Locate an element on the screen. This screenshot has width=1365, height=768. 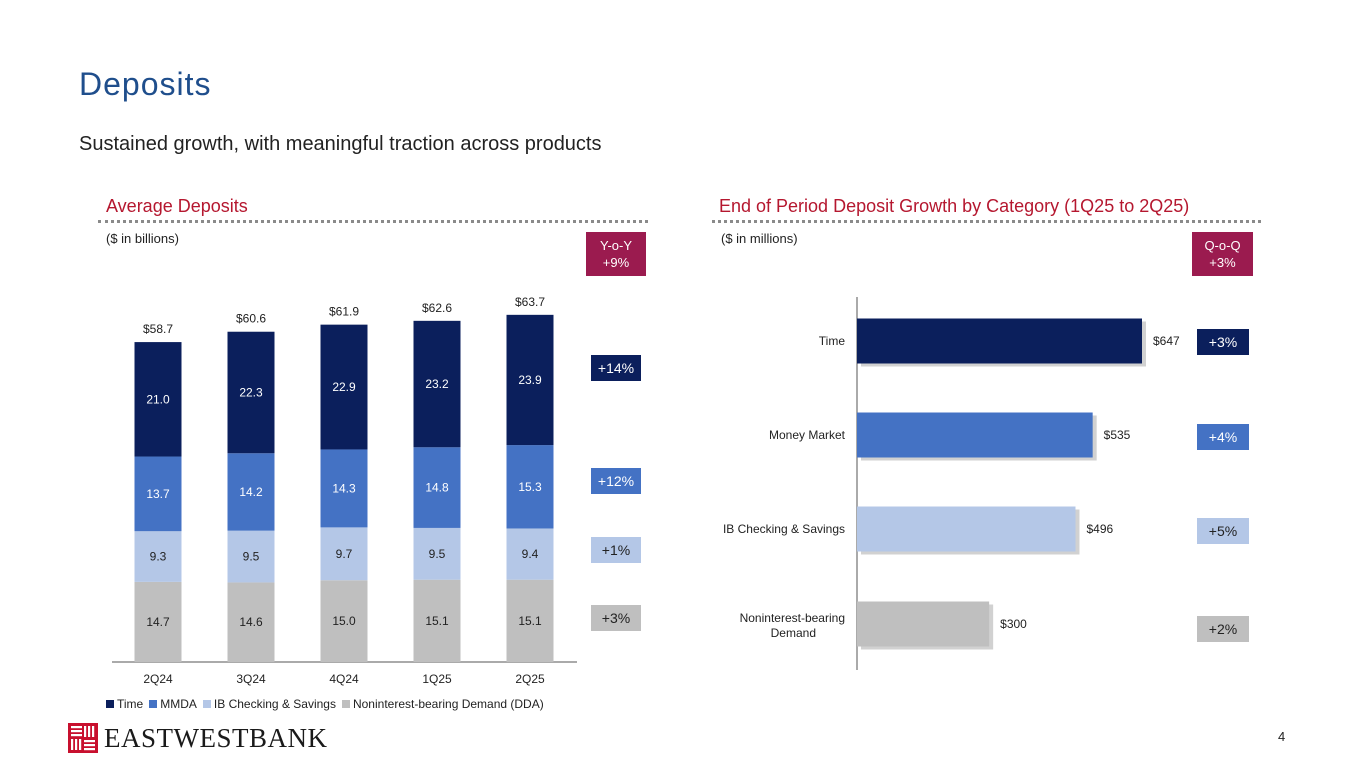
bar-ib-3q24 is located at coordinates (251, 556).